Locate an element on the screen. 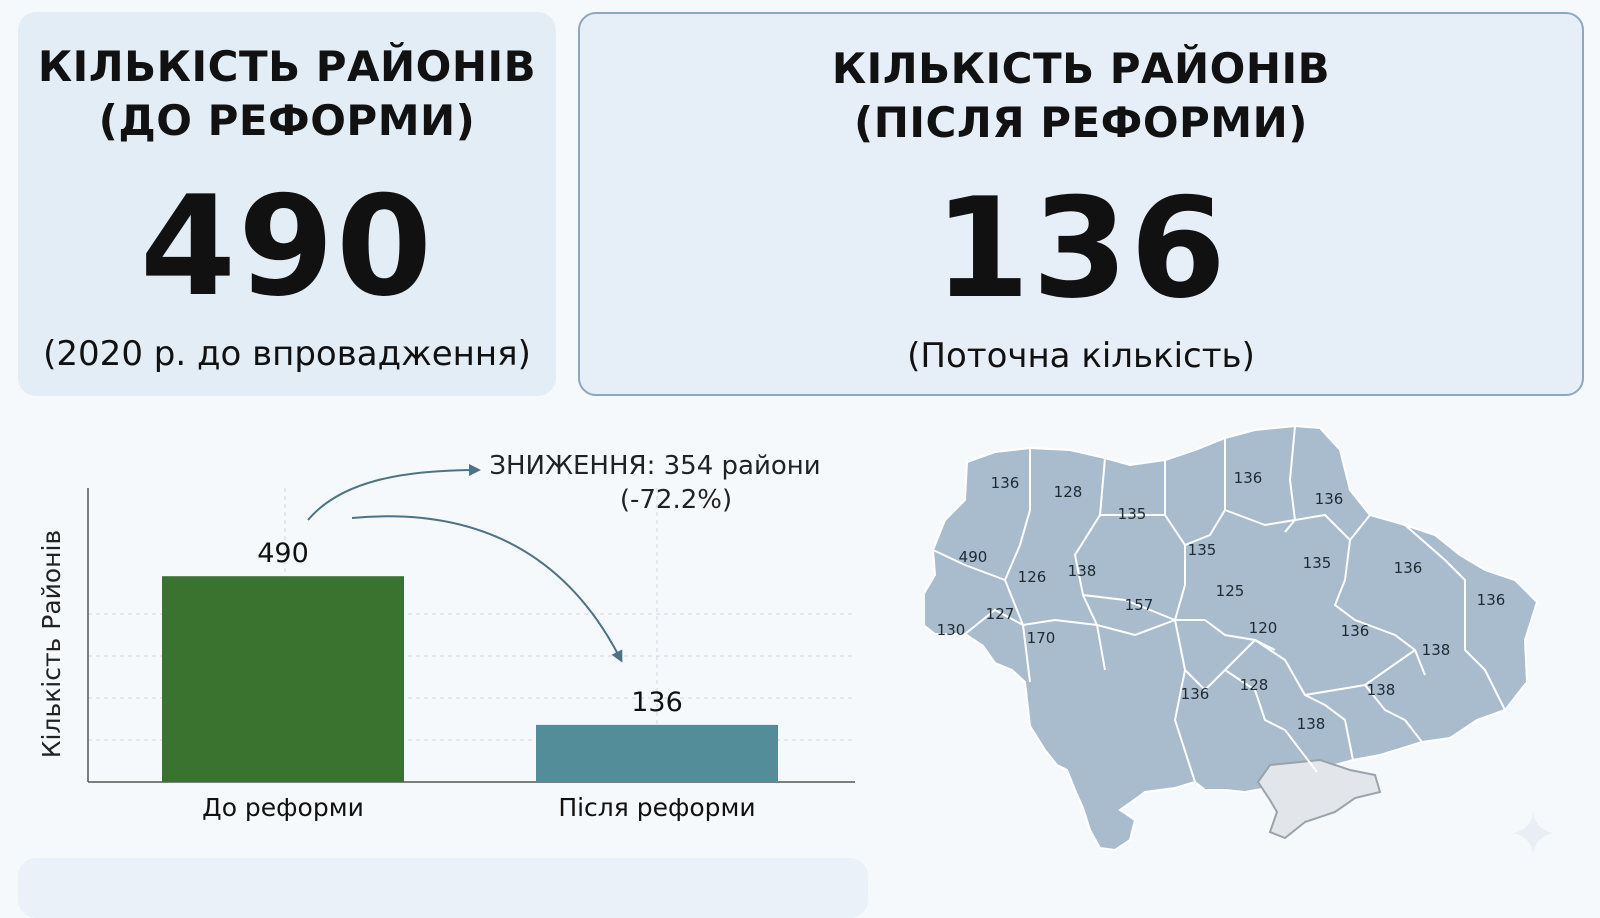 The image size is (1600, 918). bar-data-label: 136 is located at coordinates (657, 702).